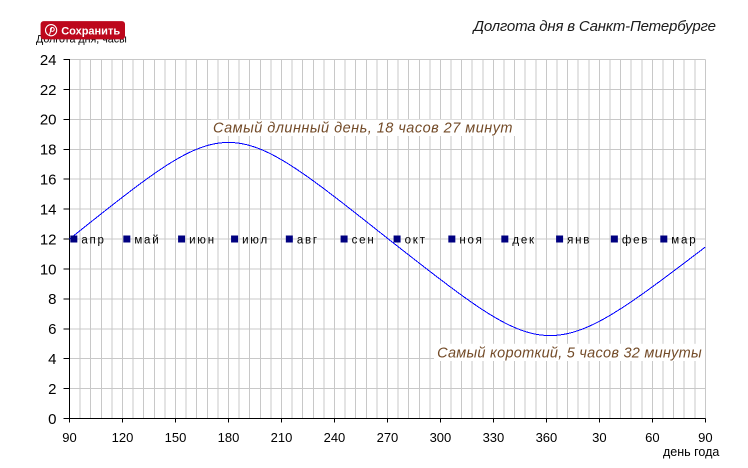 The height and width of the screenshot is (468, 748). I want to click on svg-text: 12, so click(48, 239).